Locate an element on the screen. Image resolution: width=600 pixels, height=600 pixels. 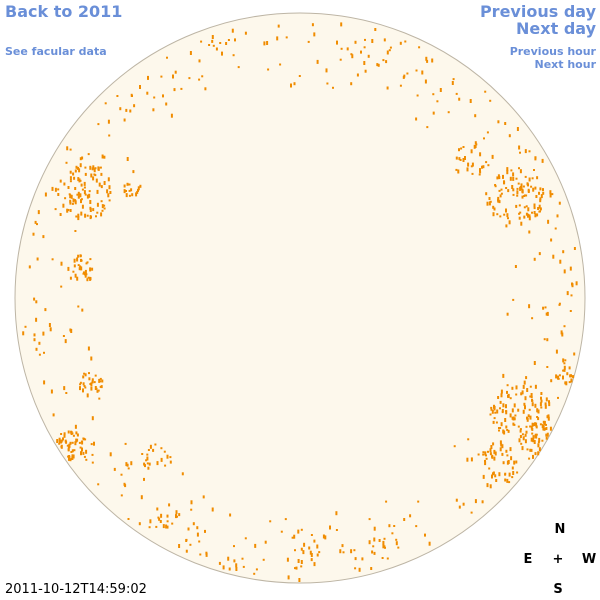
facular-link: See facular data is located at coordinates (56, 51).